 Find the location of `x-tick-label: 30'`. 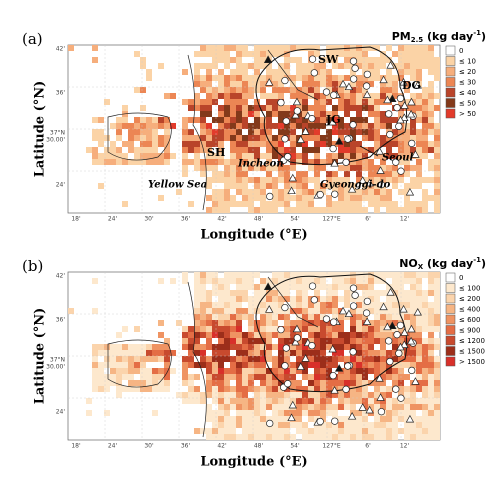

x-tick-label: 30' is located at coordinates (149, 219).